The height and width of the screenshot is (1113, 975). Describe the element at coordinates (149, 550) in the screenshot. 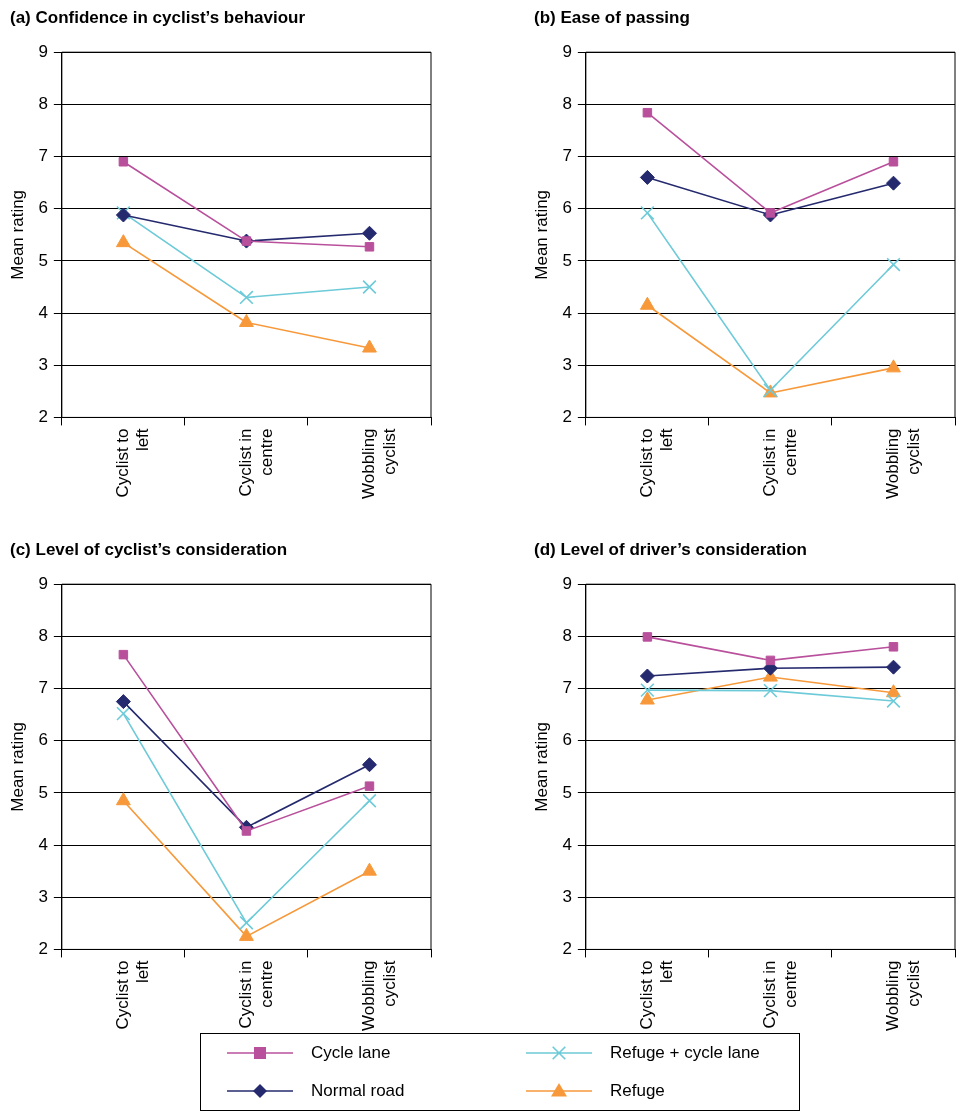

I see `chart-title: (c) Level of cyclist’s consideration` at that location.